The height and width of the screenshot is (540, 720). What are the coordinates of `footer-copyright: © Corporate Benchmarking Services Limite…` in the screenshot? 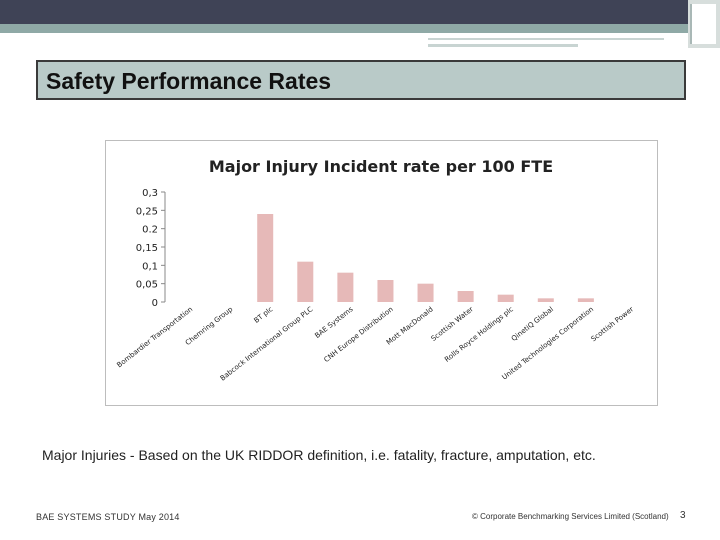 It's located at (570, 516).